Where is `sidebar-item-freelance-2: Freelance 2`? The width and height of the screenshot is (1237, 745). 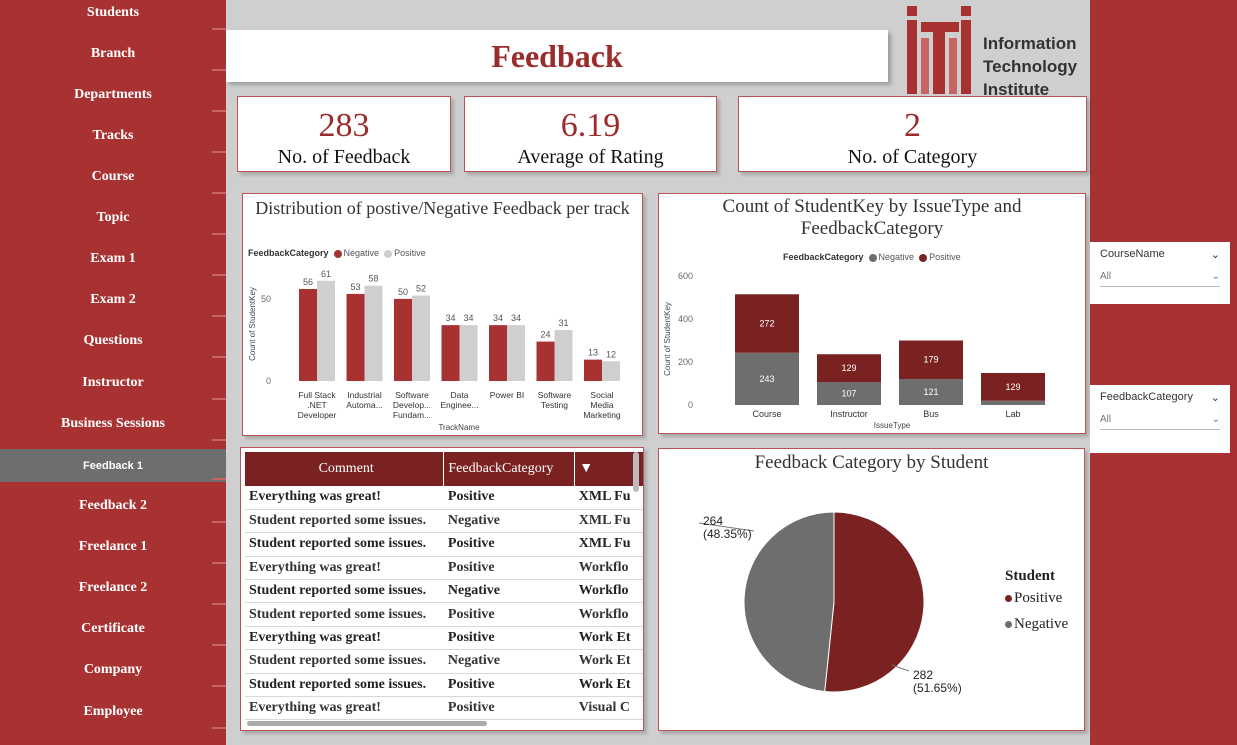
sidebar-item-freelance-2: Freelance 2 is located at coordinates (113, 588).